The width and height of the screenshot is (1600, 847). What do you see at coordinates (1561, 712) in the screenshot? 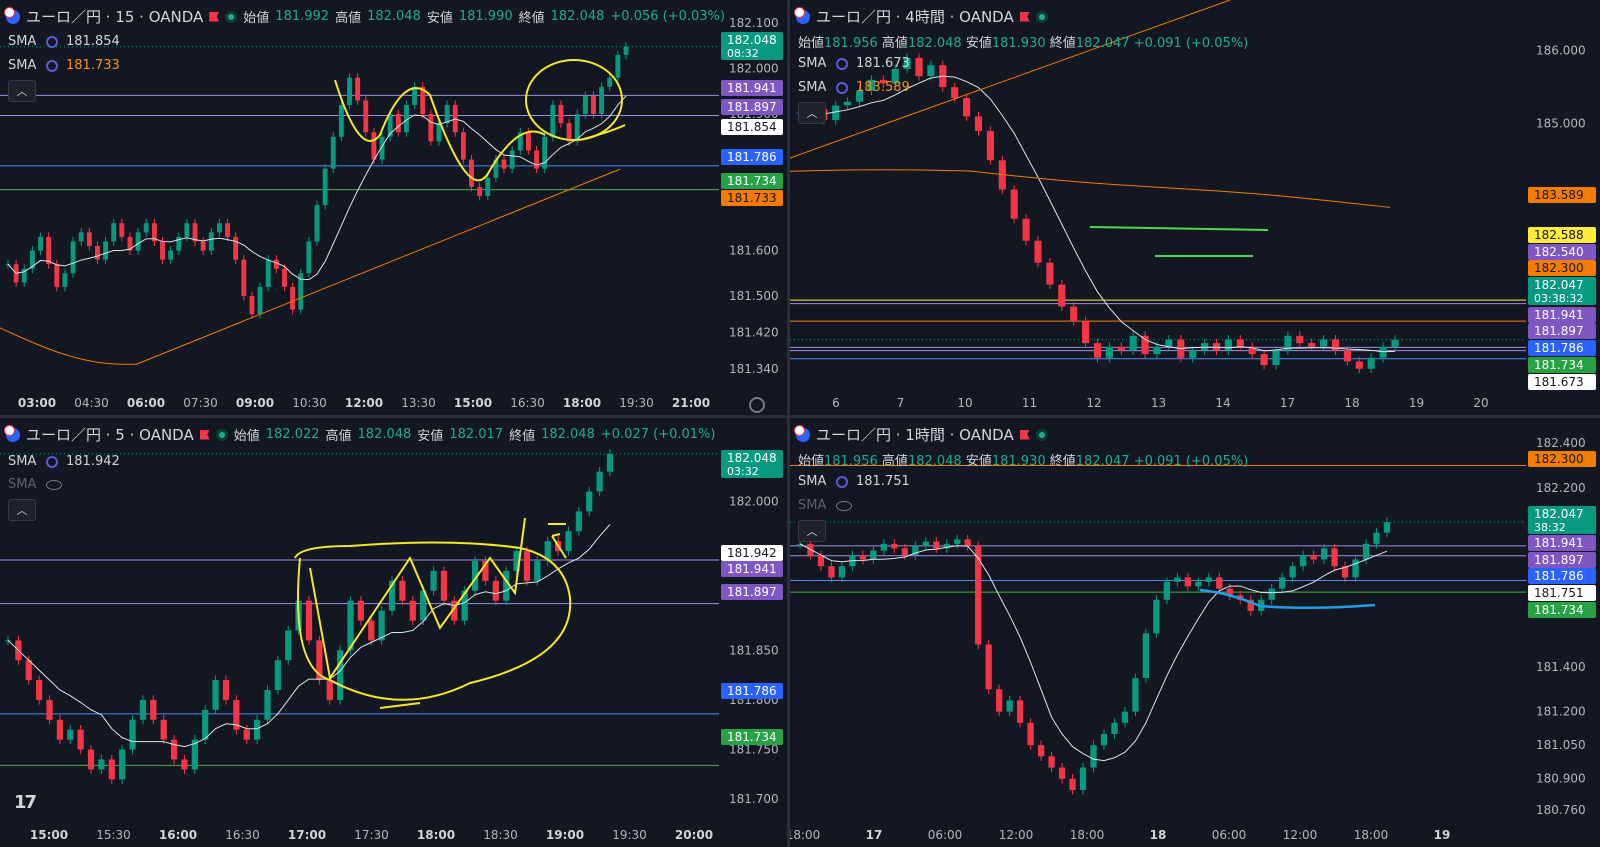
I see `price-axis-tick: 181.200` at bounding box center [1561, 712].